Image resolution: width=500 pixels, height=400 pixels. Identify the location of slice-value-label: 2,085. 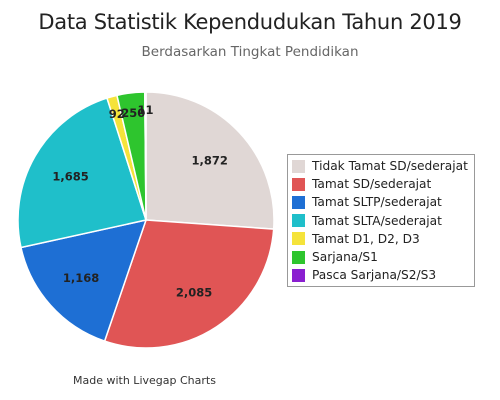
(194, 293).